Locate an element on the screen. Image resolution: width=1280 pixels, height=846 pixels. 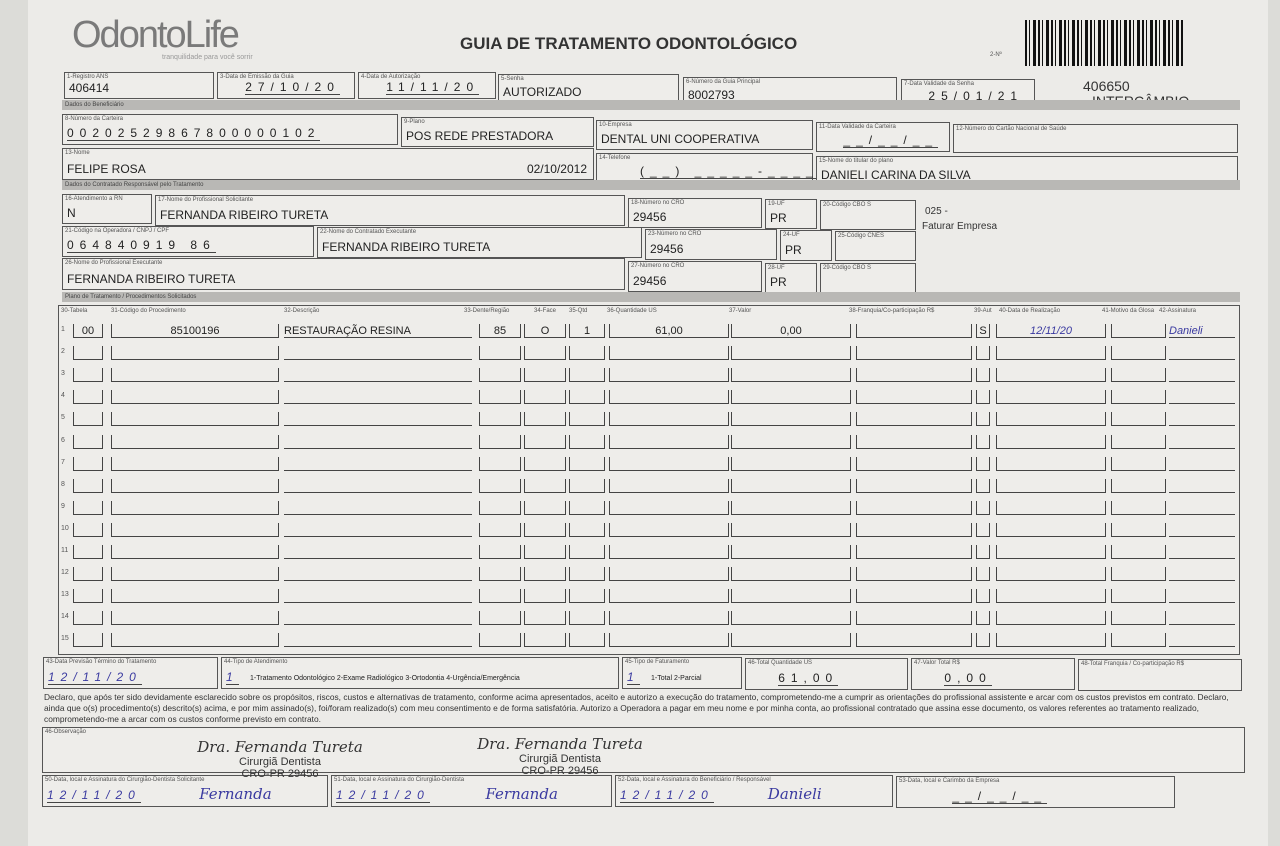
cell-descricao: RESTAURAÇÃO RESINA is located at coordinates (378, 331).